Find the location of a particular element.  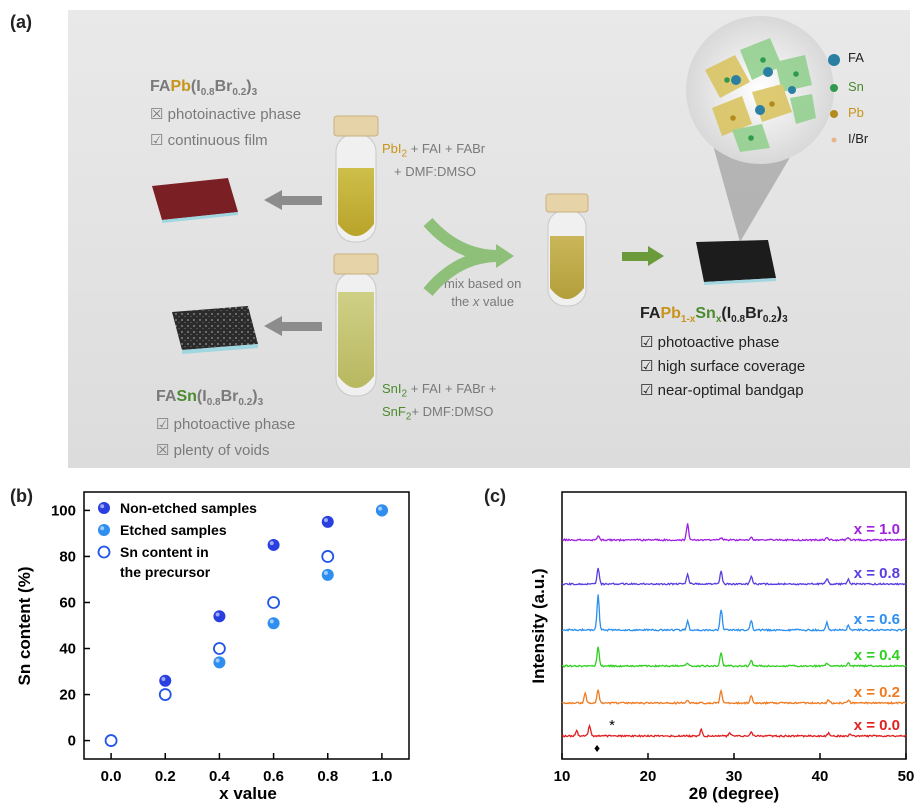

sn-film is located at coordinates (215, 330).